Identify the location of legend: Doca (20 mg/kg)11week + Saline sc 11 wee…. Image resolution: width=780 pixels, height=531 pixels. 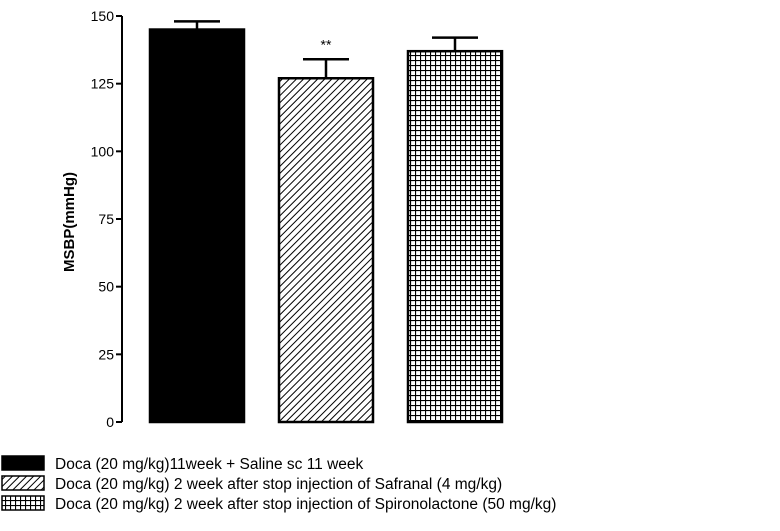
(278, 484).